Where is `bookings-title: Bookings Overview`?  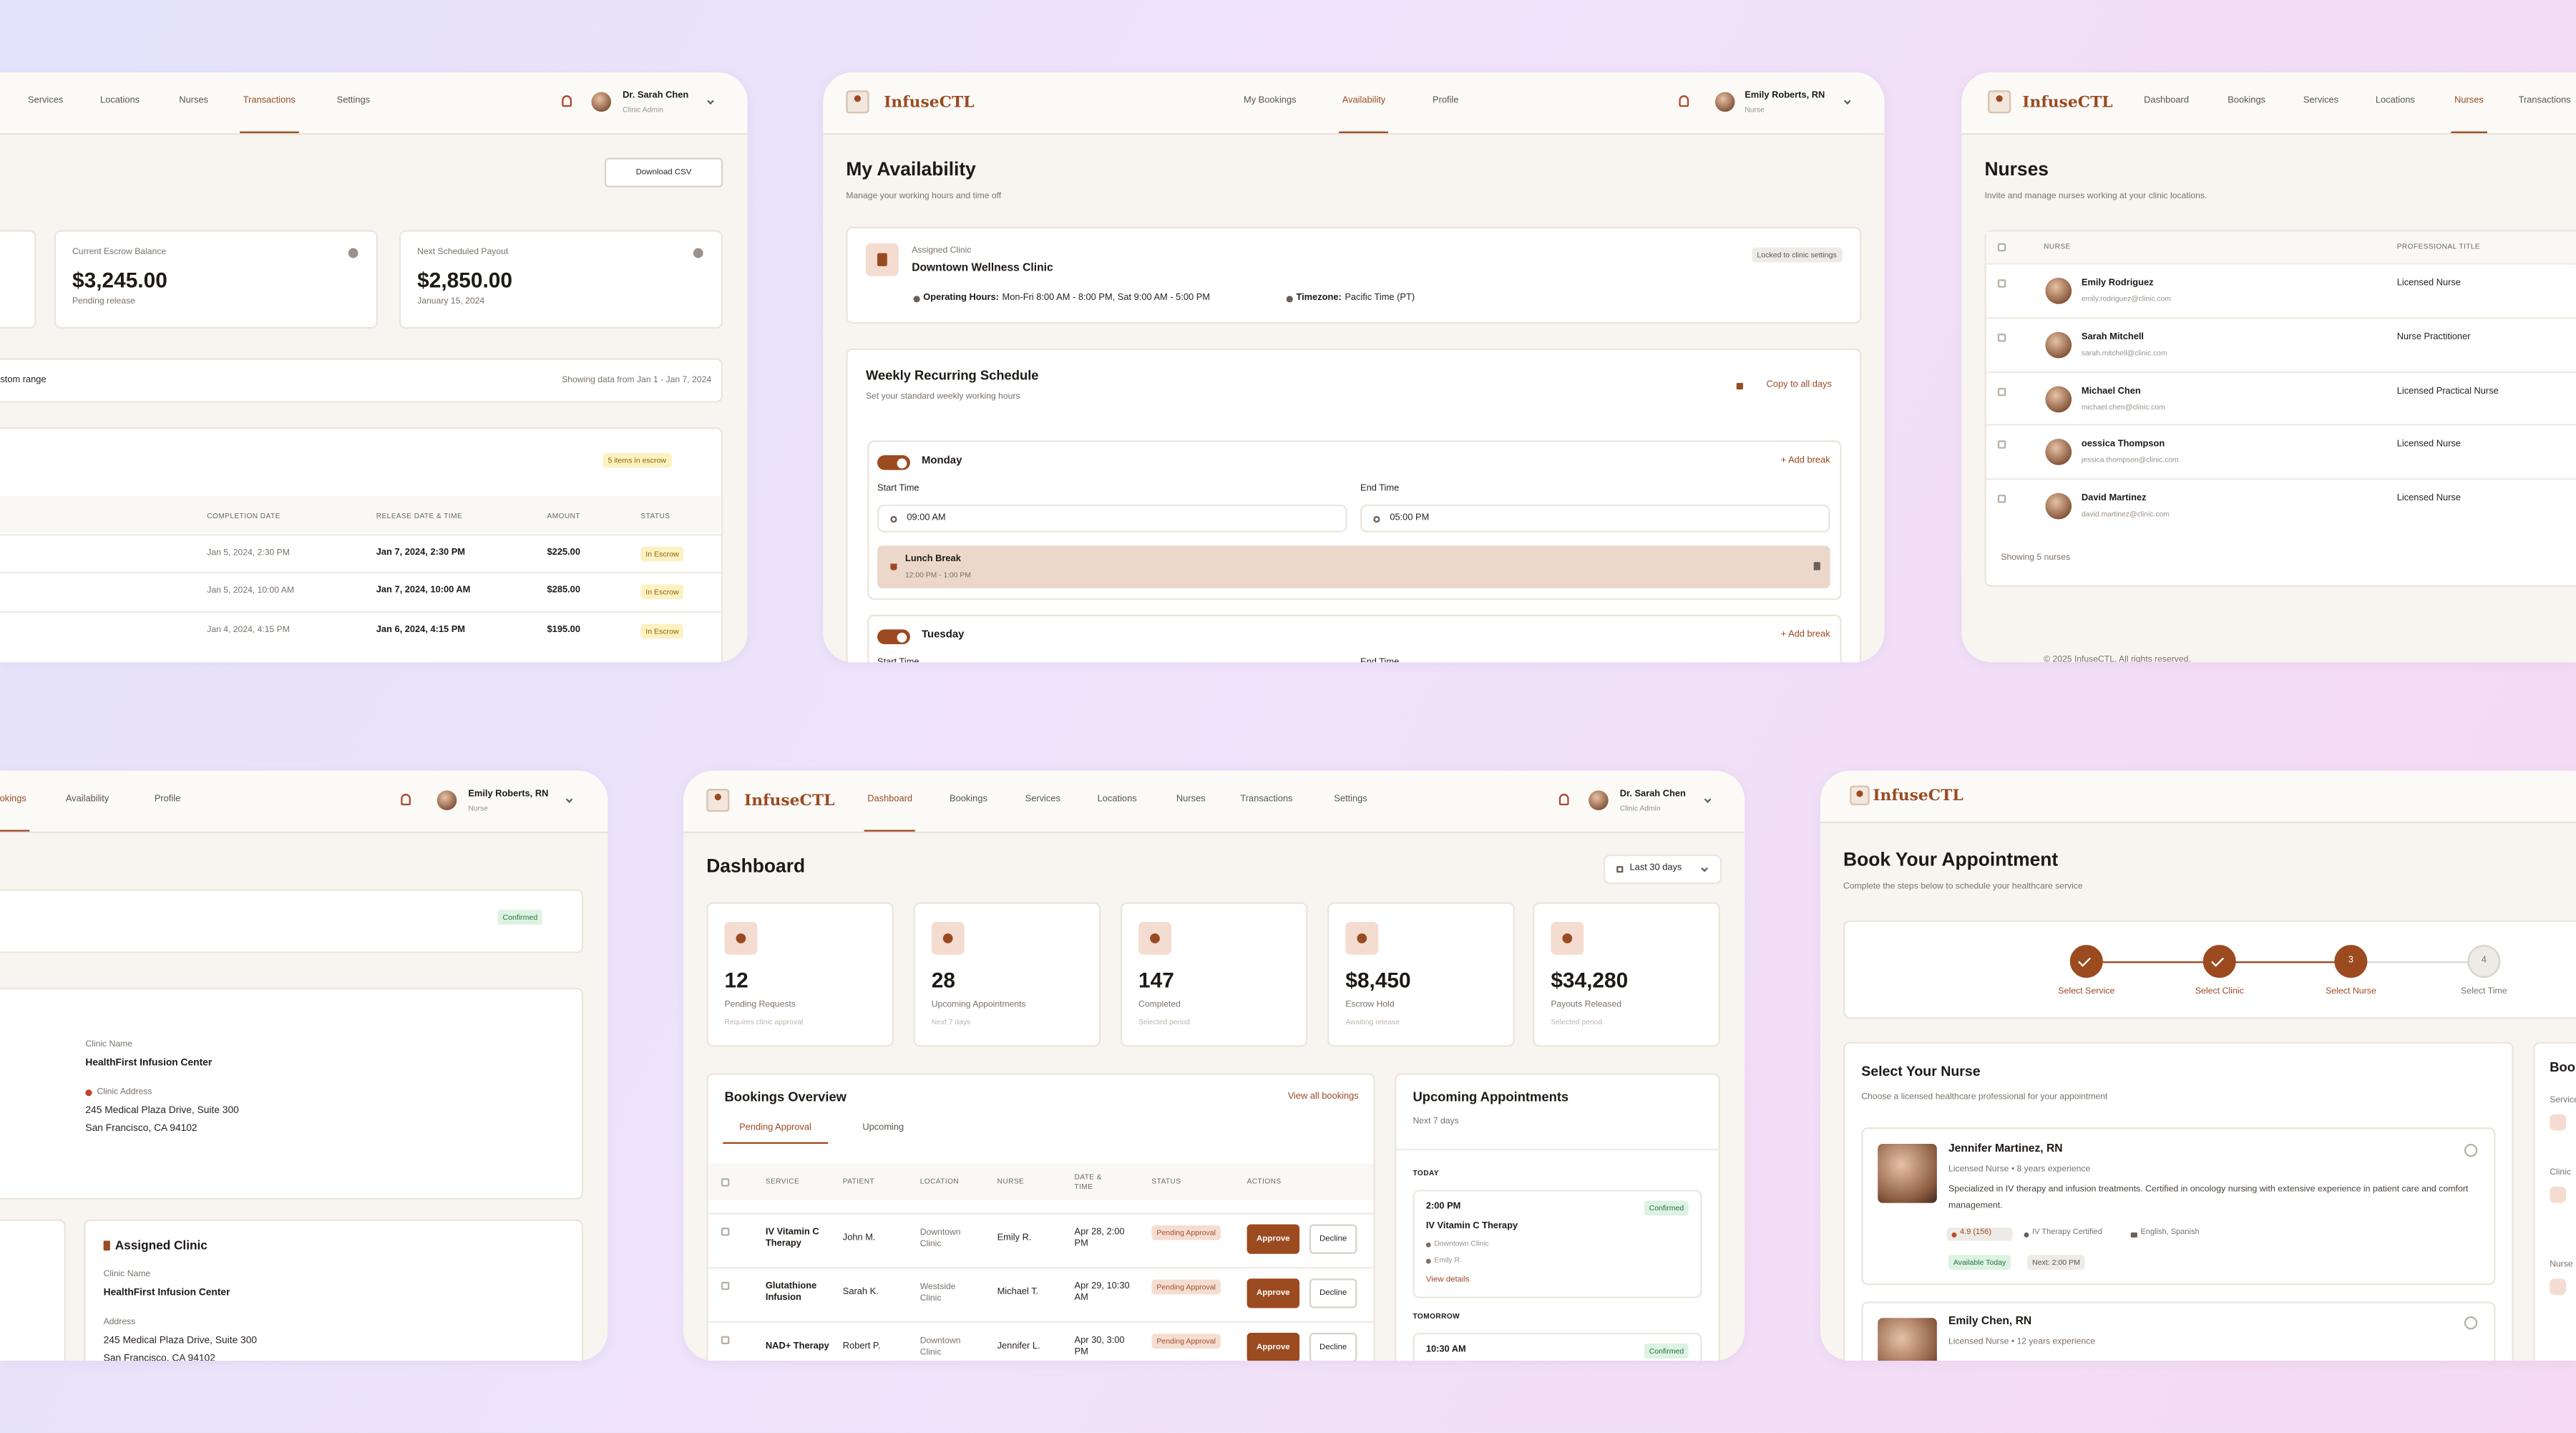 bookings-title: Bookings Overview is located at coordinates (785, 1096).